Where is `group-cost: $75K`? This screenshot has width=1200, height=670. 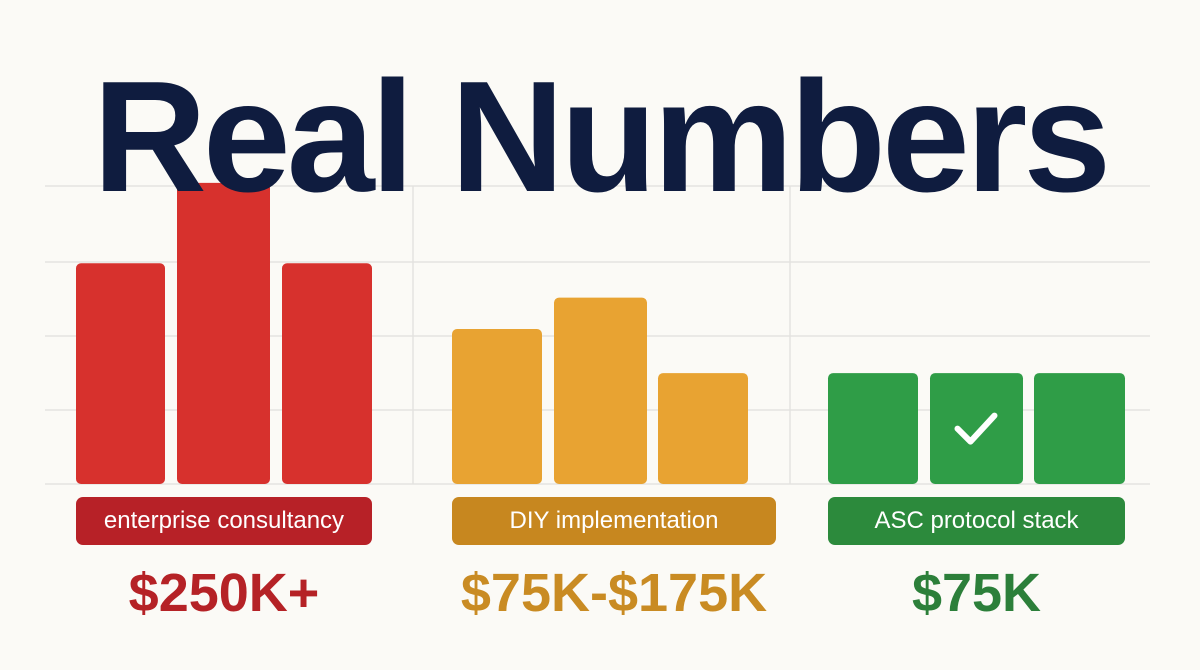 group-cost: $75K is located at coordinates (976, 593).